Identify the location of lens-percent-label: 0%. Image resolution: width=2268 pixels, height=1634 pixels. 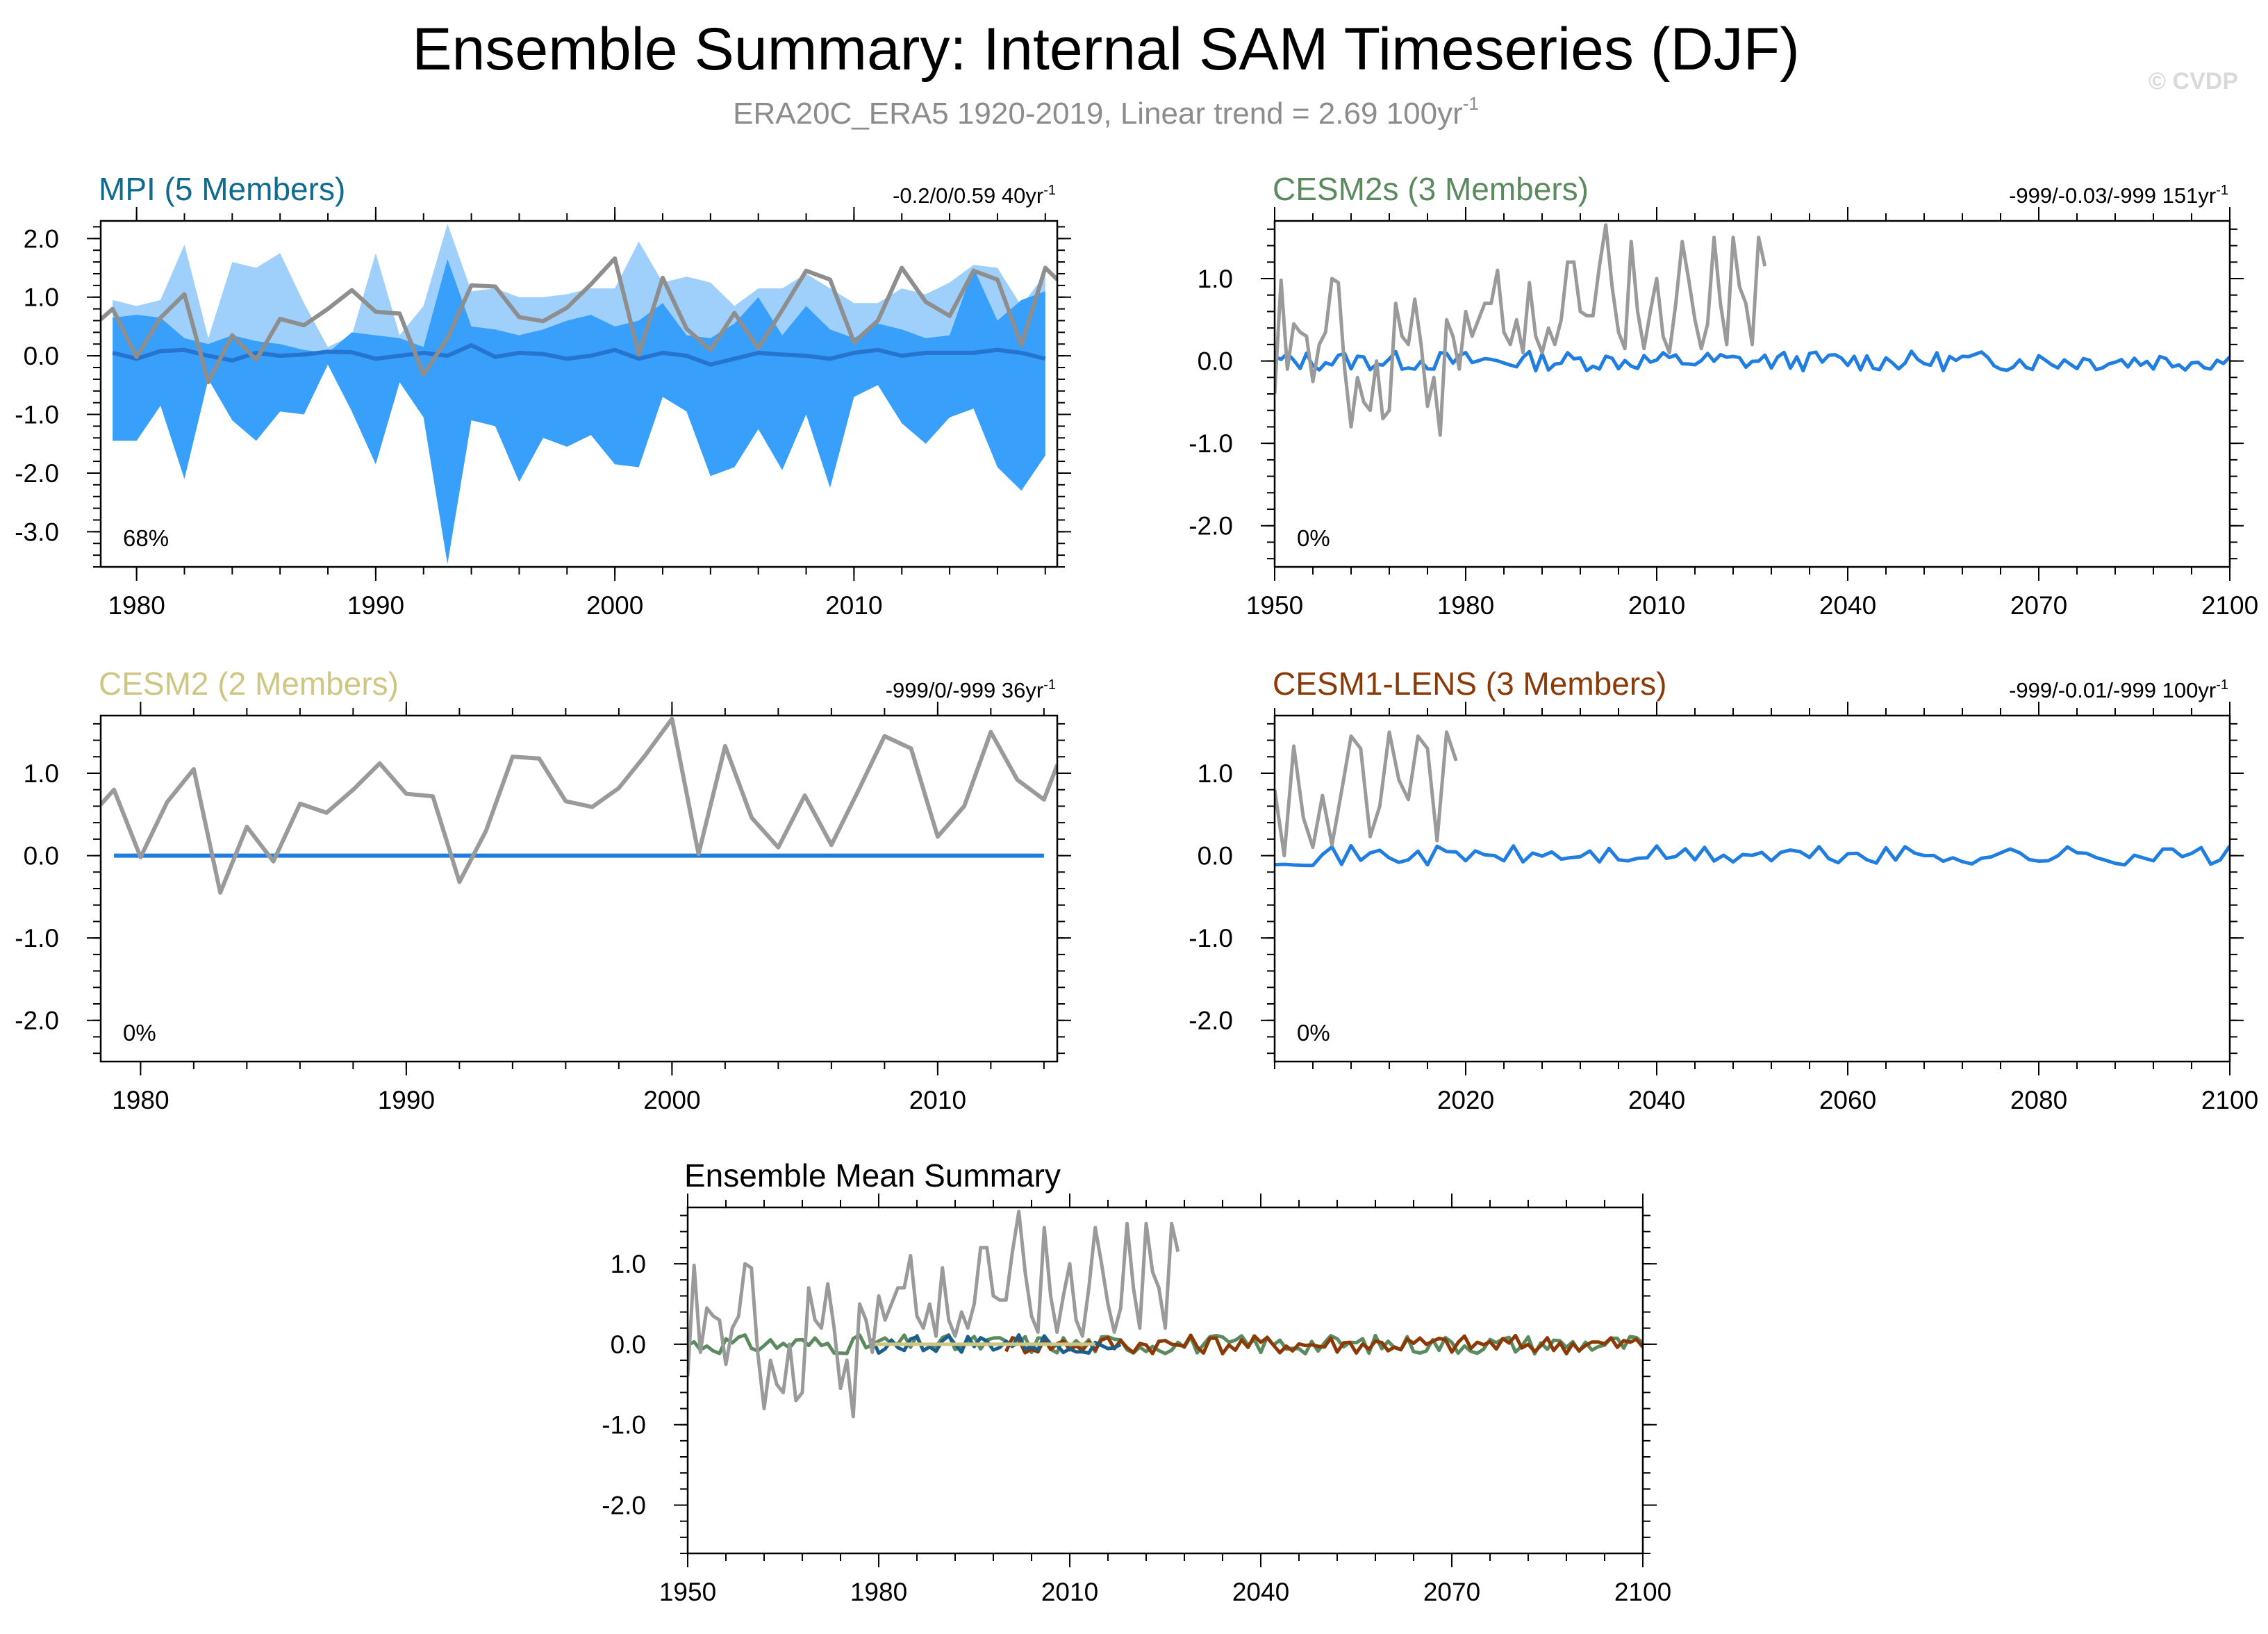
(1313, 1033).